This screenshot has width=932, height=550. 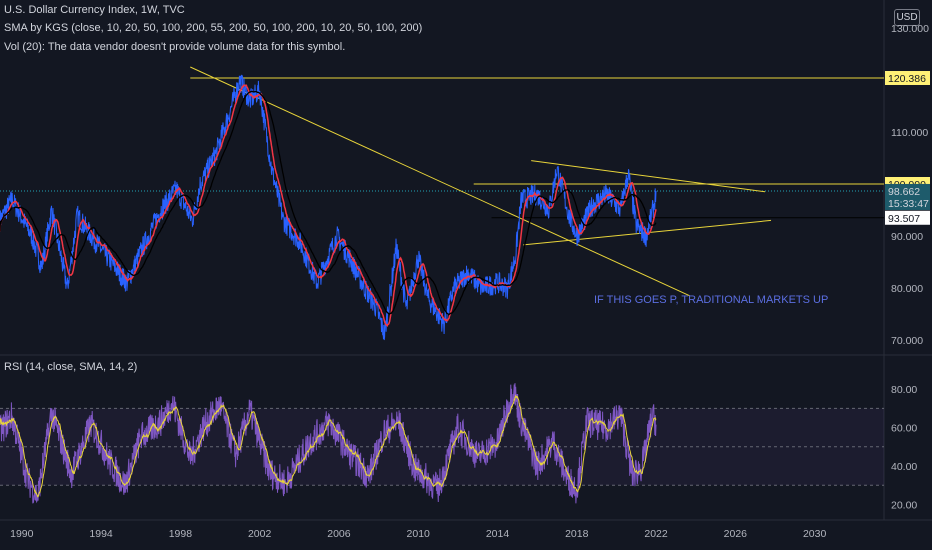 What do you see at coordinates (648, 176) in the screenshot?
I see `upper-channel-line` at bounding box center [648, 176].